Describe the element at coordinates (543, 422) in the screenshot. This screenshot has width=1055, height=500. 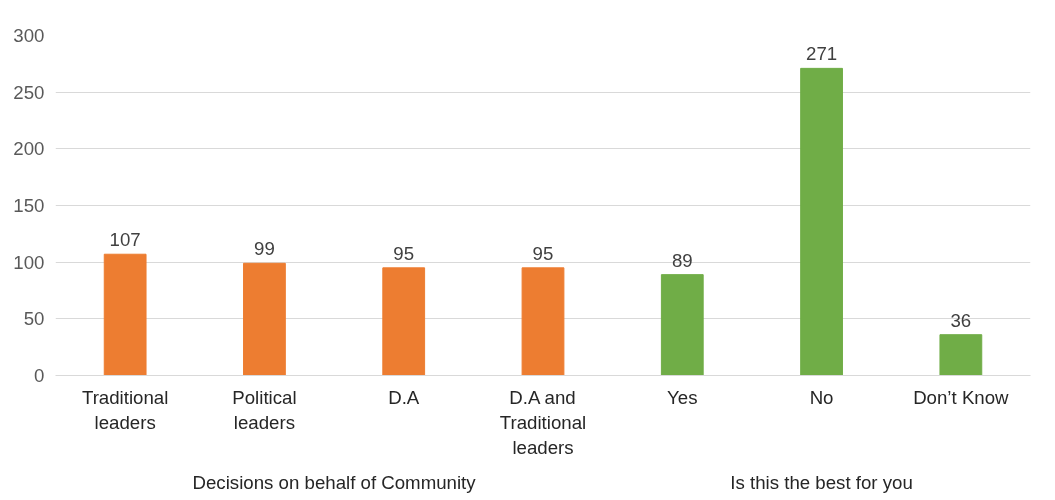
I see `x-tick-label: D.A and Traditional leaders` at that location.